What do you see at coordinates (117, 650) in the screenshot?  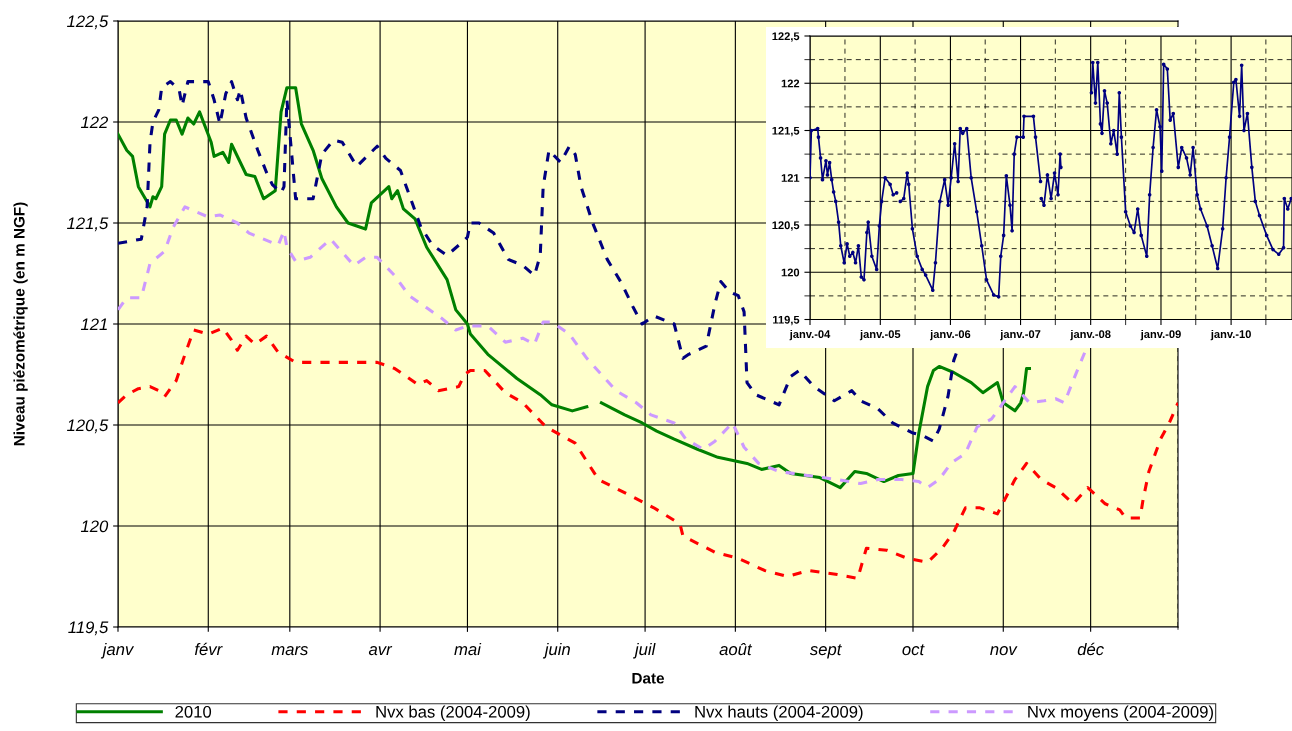 I see `x-tick-label: janv` at bounding box center [117, 650].